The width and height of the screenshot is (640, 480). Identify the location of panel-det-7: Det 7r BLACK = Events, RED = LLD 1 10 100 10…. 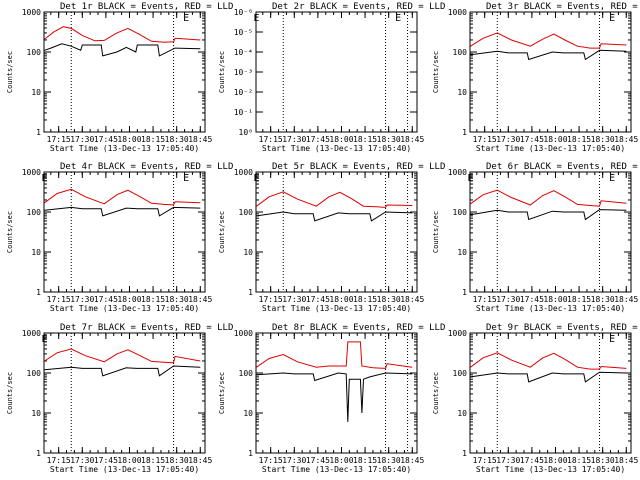
(119, 398).